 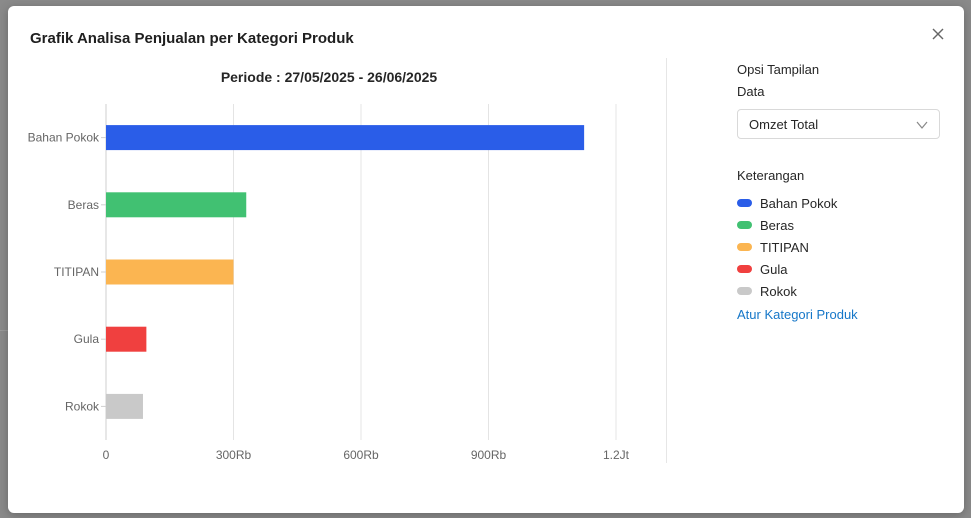 I want to click on legend-label: TITIPAN, so click(x=784, y=247).